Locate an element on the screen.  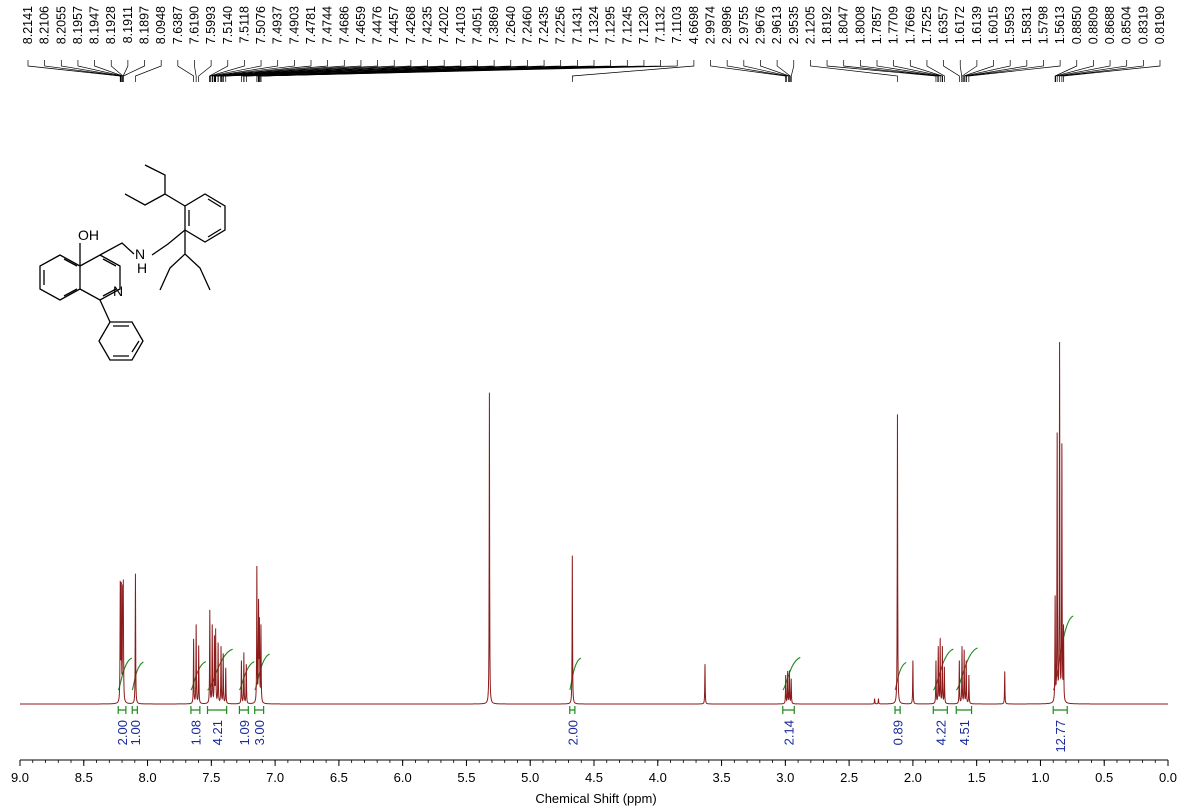
integral-value: 2.00 is located at coordinates (122, 732).